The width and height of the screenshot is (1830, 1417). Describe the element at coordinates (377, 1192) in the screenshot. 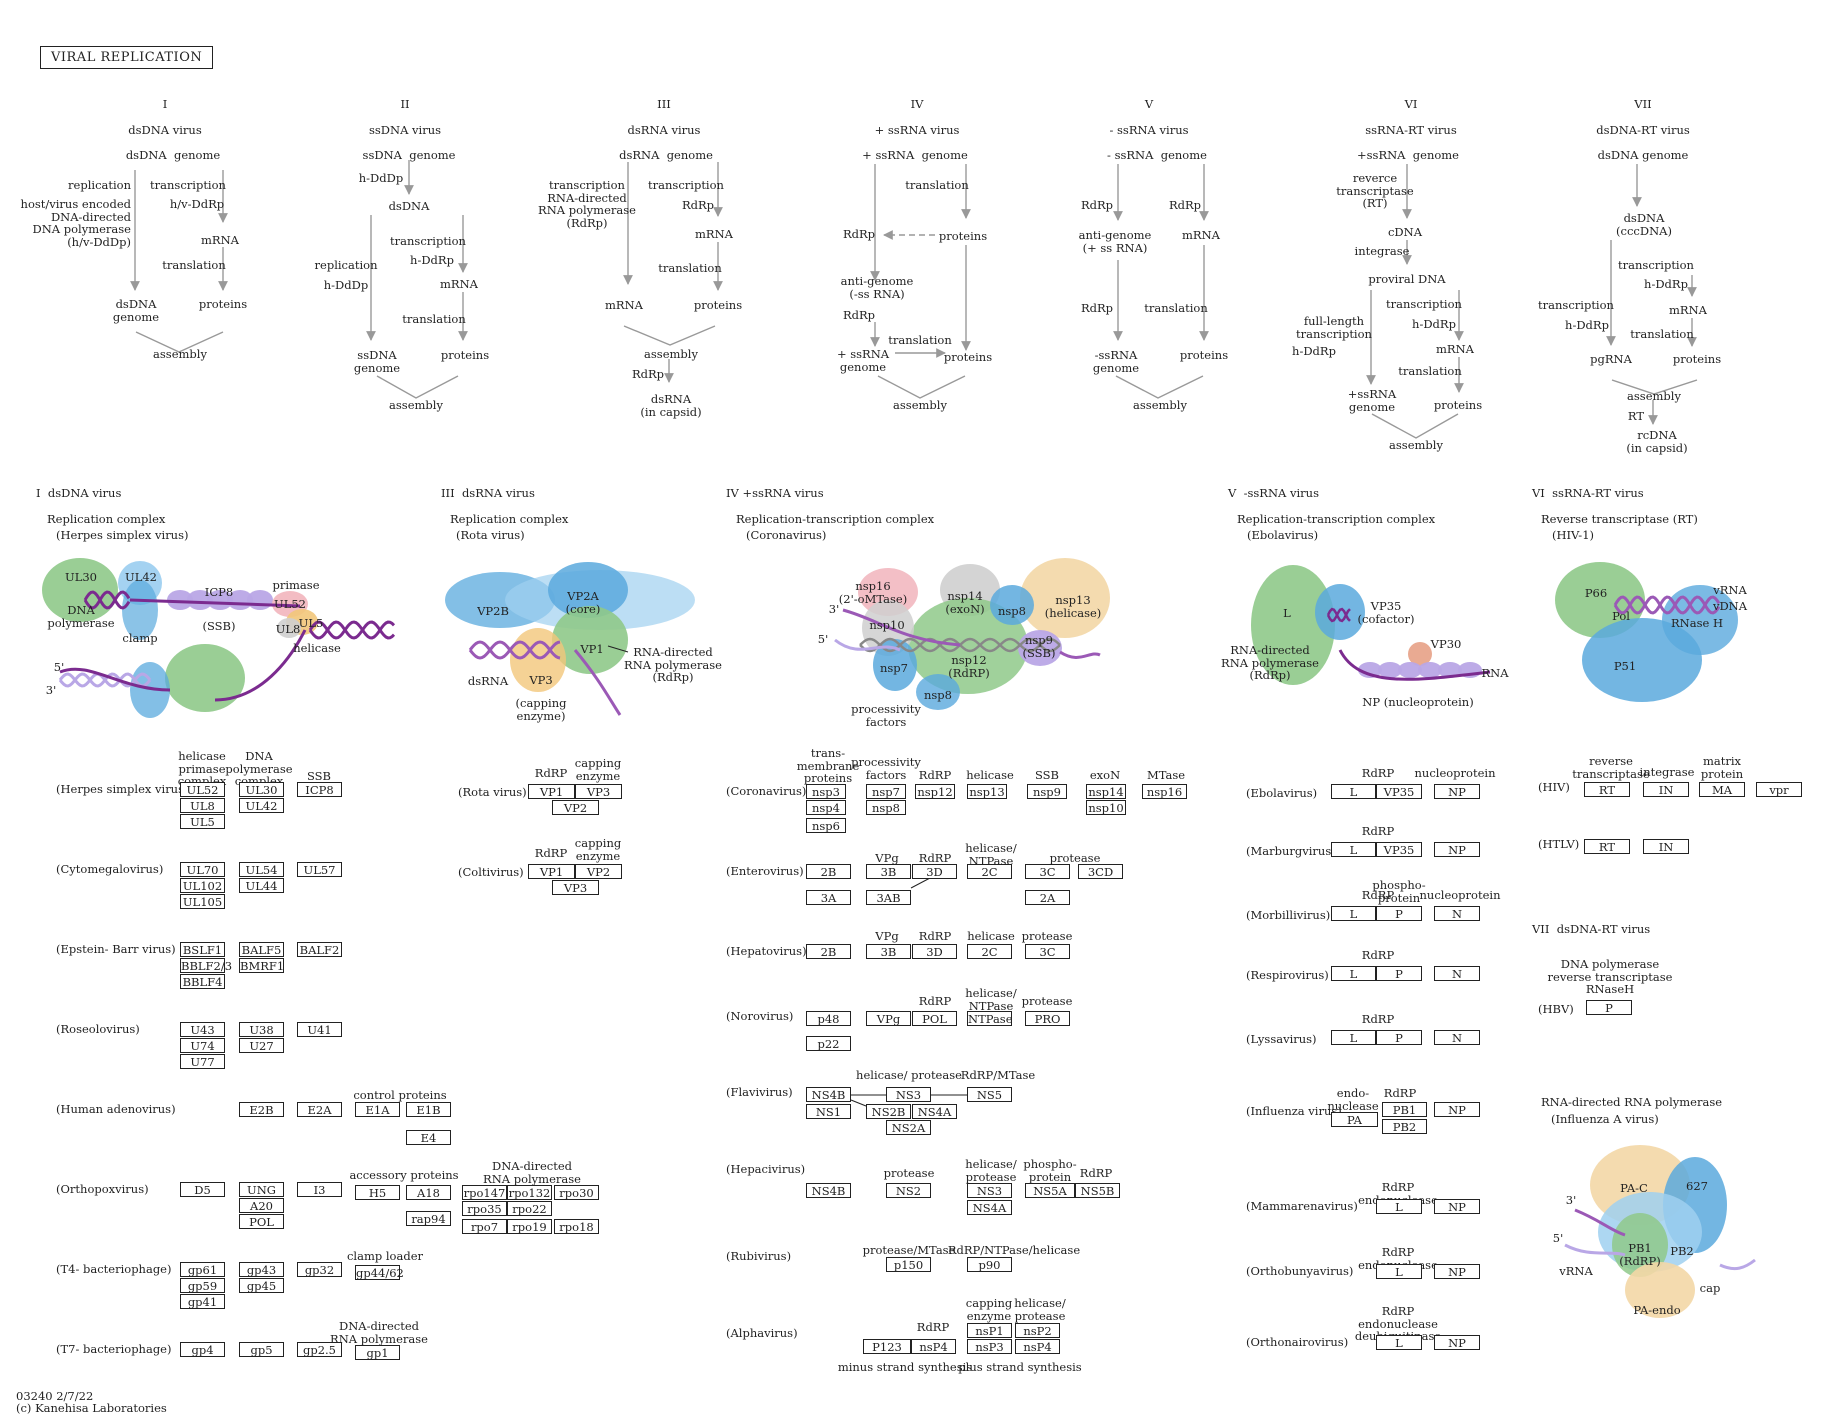

I see `gene-box-h5: H5` at that location.